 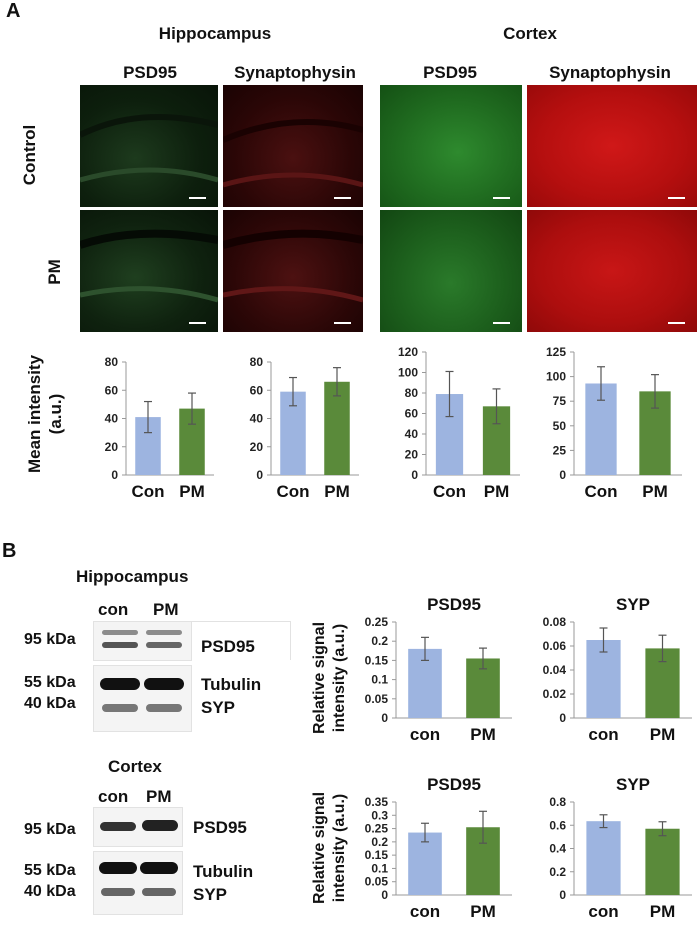 What do you see at coordinates (34, 414) in the screenshot?
I see `panel-a-ylabel-line1: Mean intensity` at bounding box center [34, 414].